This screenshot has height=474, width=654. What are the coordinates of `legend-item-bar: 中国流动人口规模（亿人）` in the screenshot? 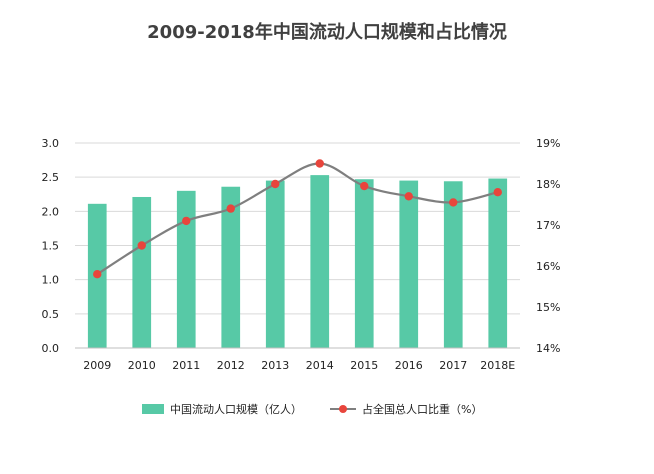 It's located at (222, 409).